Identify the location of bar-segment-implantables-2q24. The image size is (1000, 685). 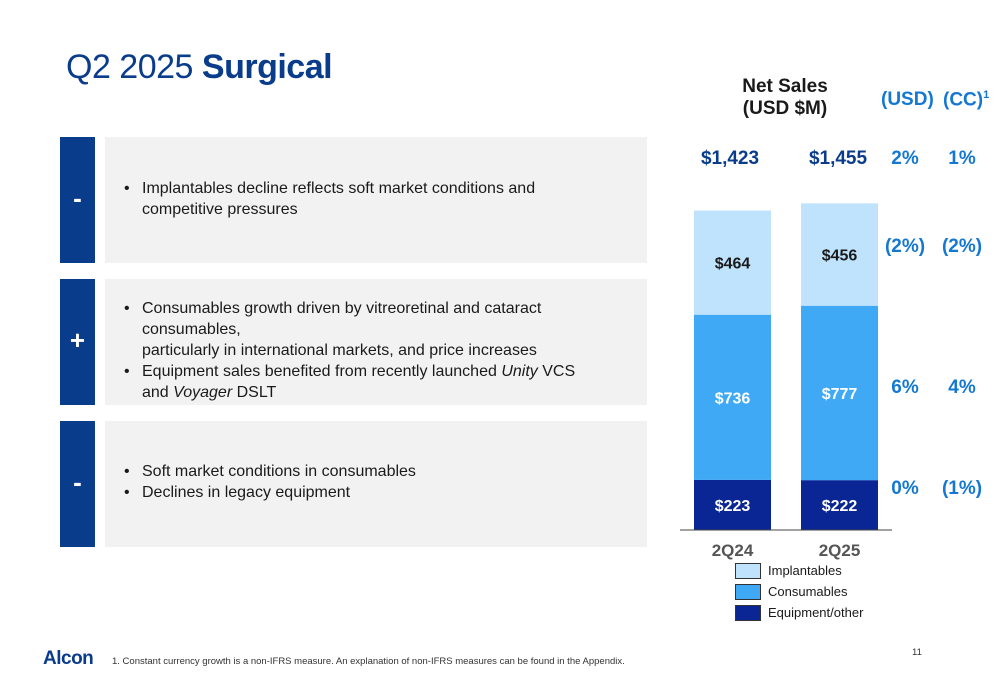
(732, 262).